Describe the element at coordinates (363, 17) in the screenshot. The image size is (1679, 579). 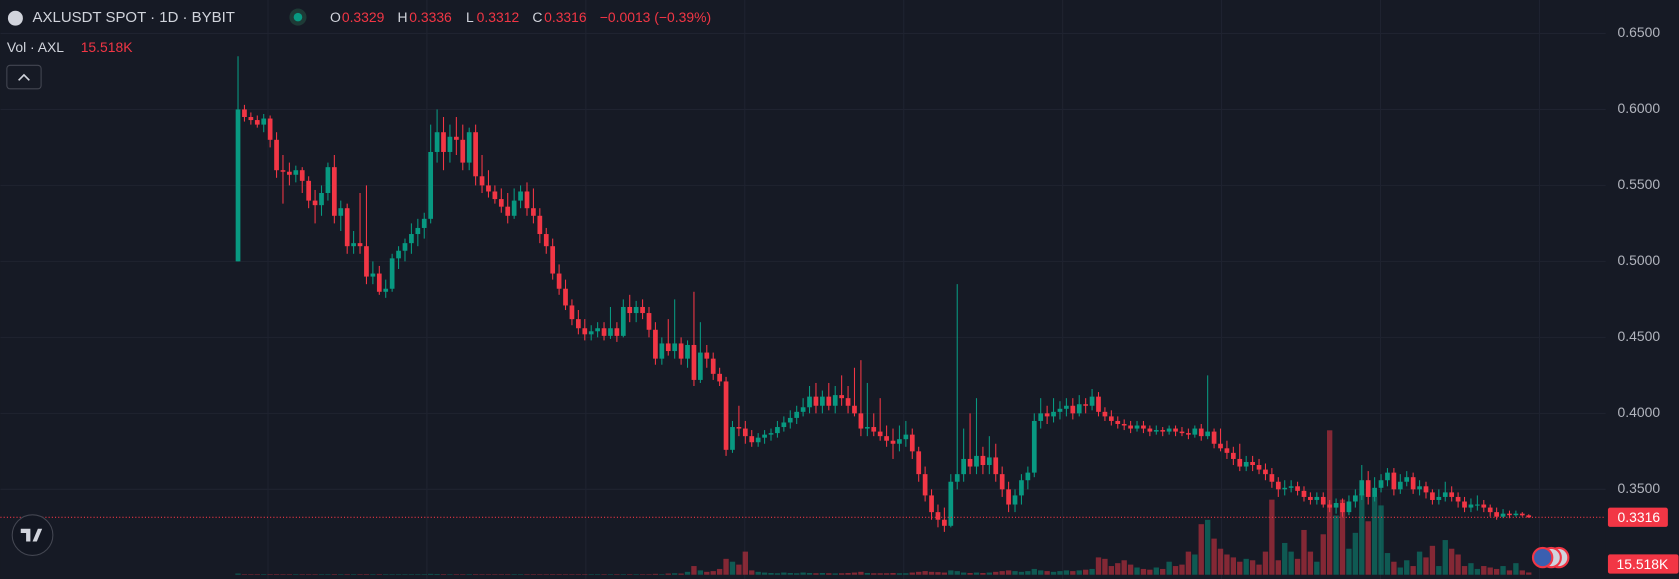
I see `ohlc-value: 0.3329` at that location.